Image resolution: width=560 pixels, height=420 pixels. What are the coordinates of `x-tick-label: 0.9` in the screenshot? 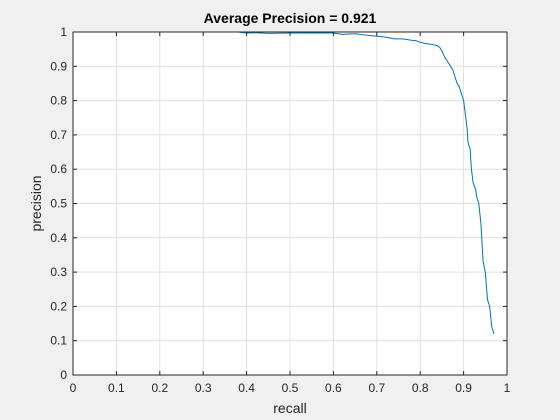 It's located at (463, 388).